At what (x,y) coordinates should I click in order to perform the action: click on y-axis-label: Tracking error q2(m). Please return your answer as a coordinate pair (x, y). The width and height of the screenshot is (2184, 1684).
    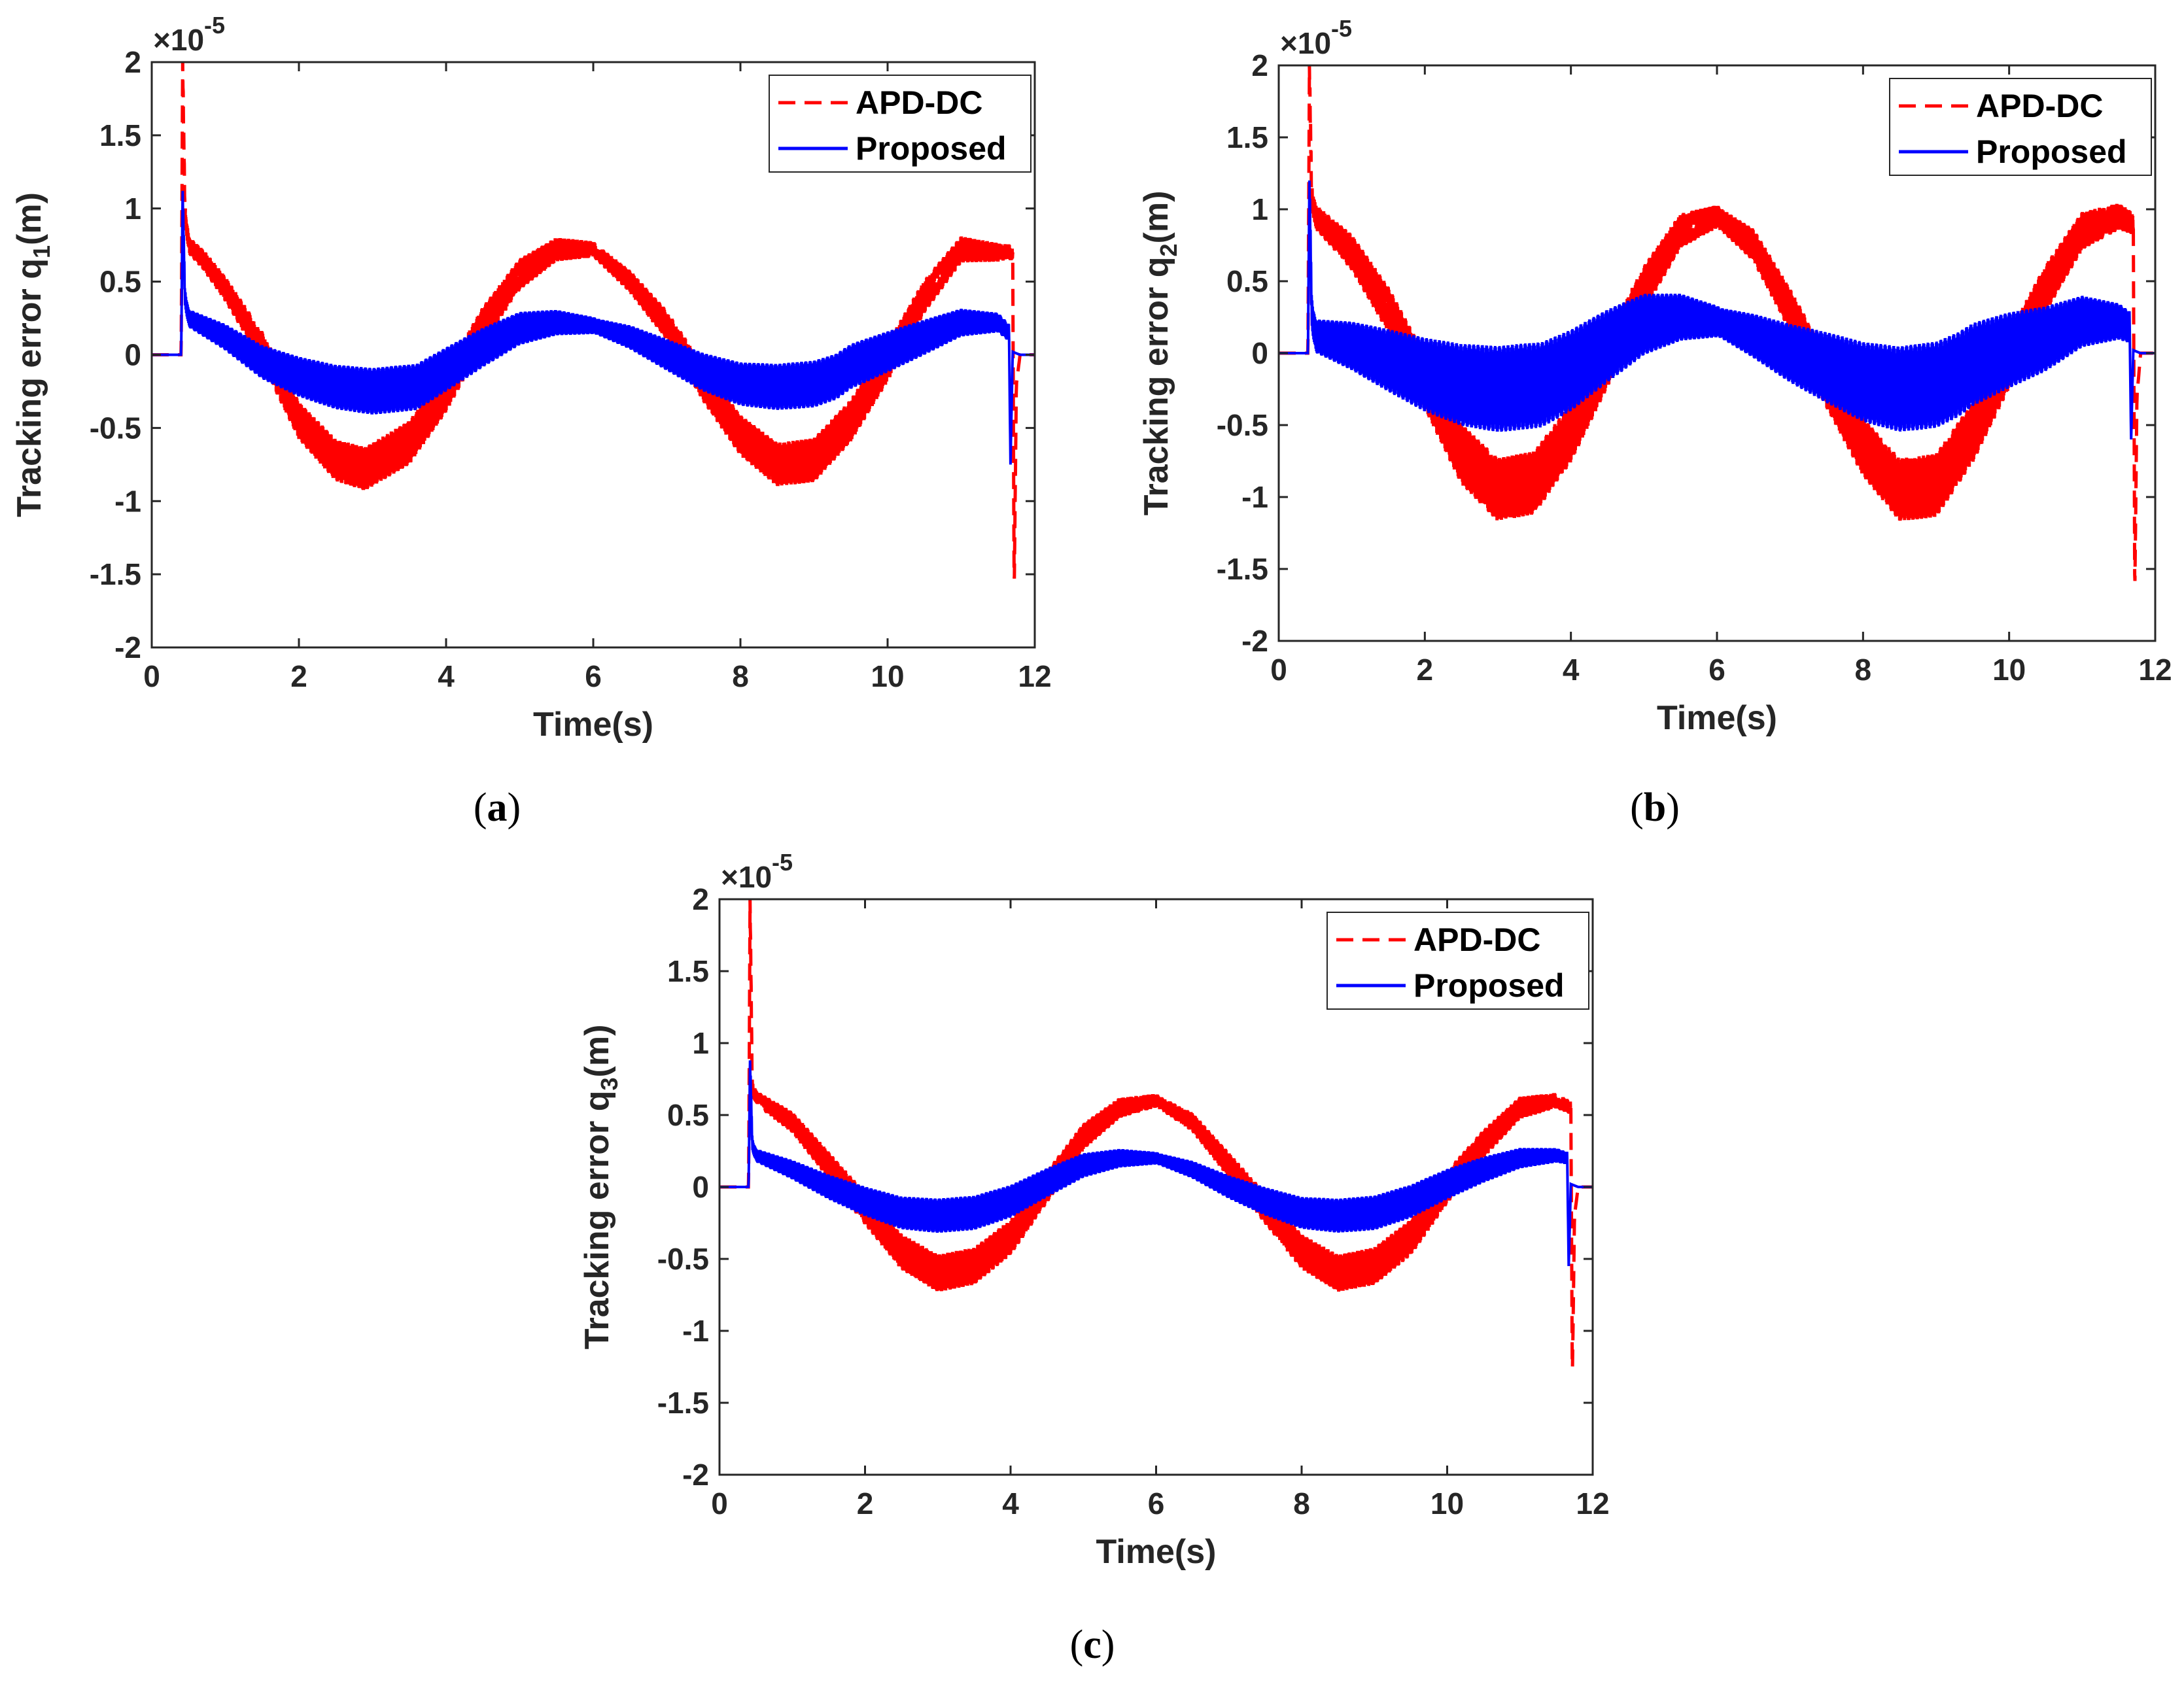
    Looking at the image, I should click on (1159, 353).